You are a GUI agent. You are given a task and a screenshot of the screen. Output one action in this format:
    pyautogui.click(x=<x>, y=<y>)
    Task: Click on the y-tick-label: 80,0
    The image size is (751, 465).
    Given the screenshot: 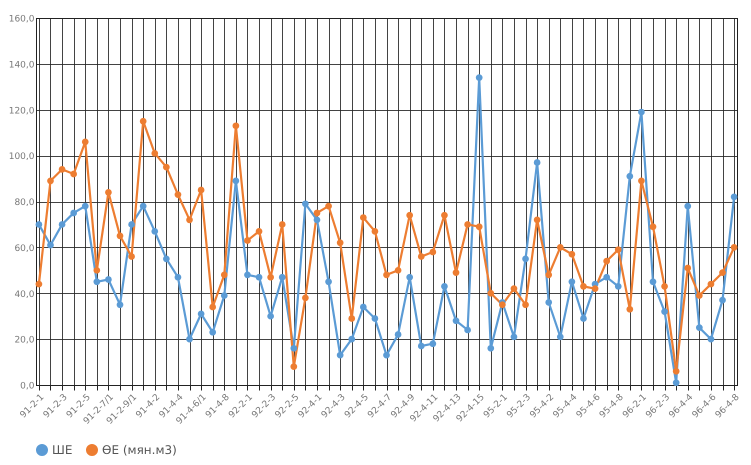 What is the action you would take?
    pyautogui.click(x=24, y=203)
    